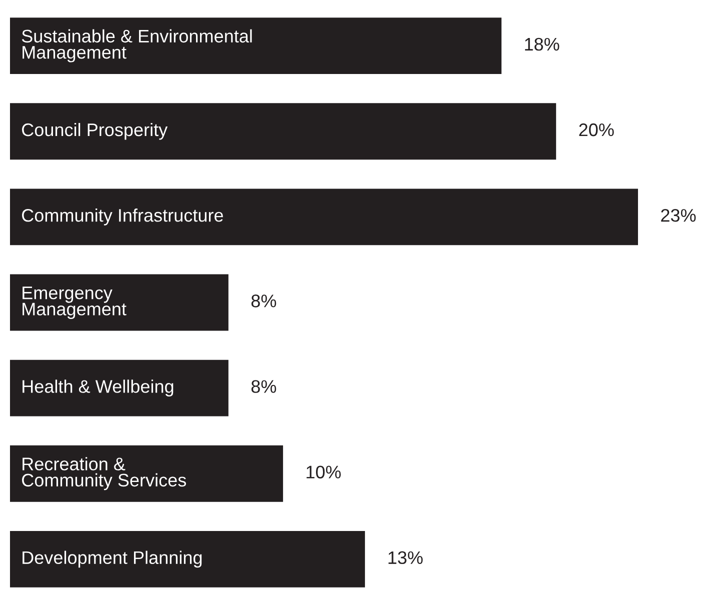 The height and width of the screenshot is (605, 704). Describe the element at coordinates (98, 388) in the screenshot. I see `y-tick-label: Health & Wellbeing` at that location.